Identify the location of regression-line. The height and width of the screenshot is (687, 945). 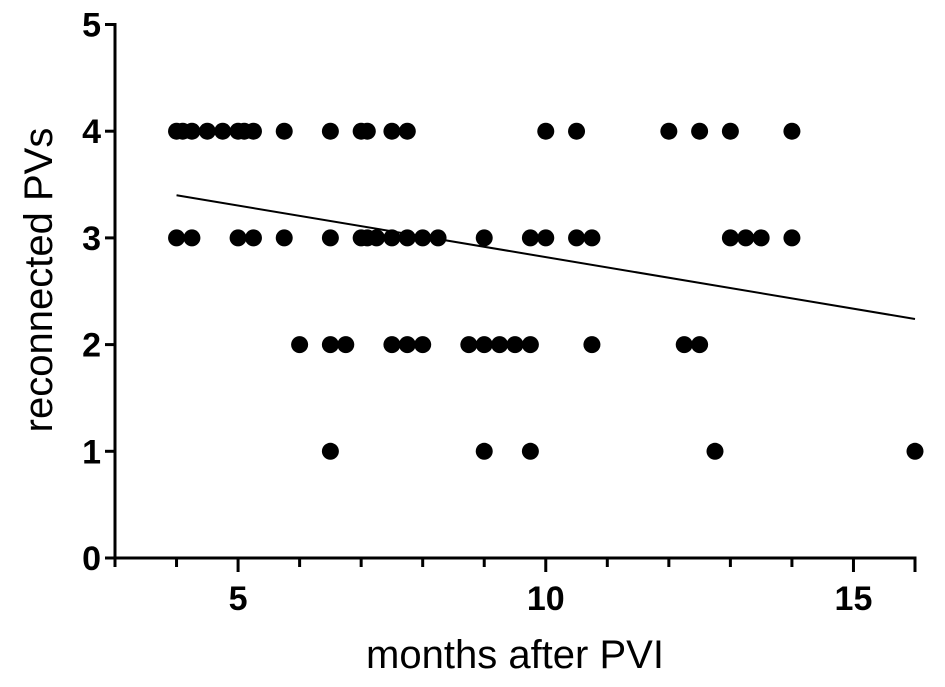
(546, 257).